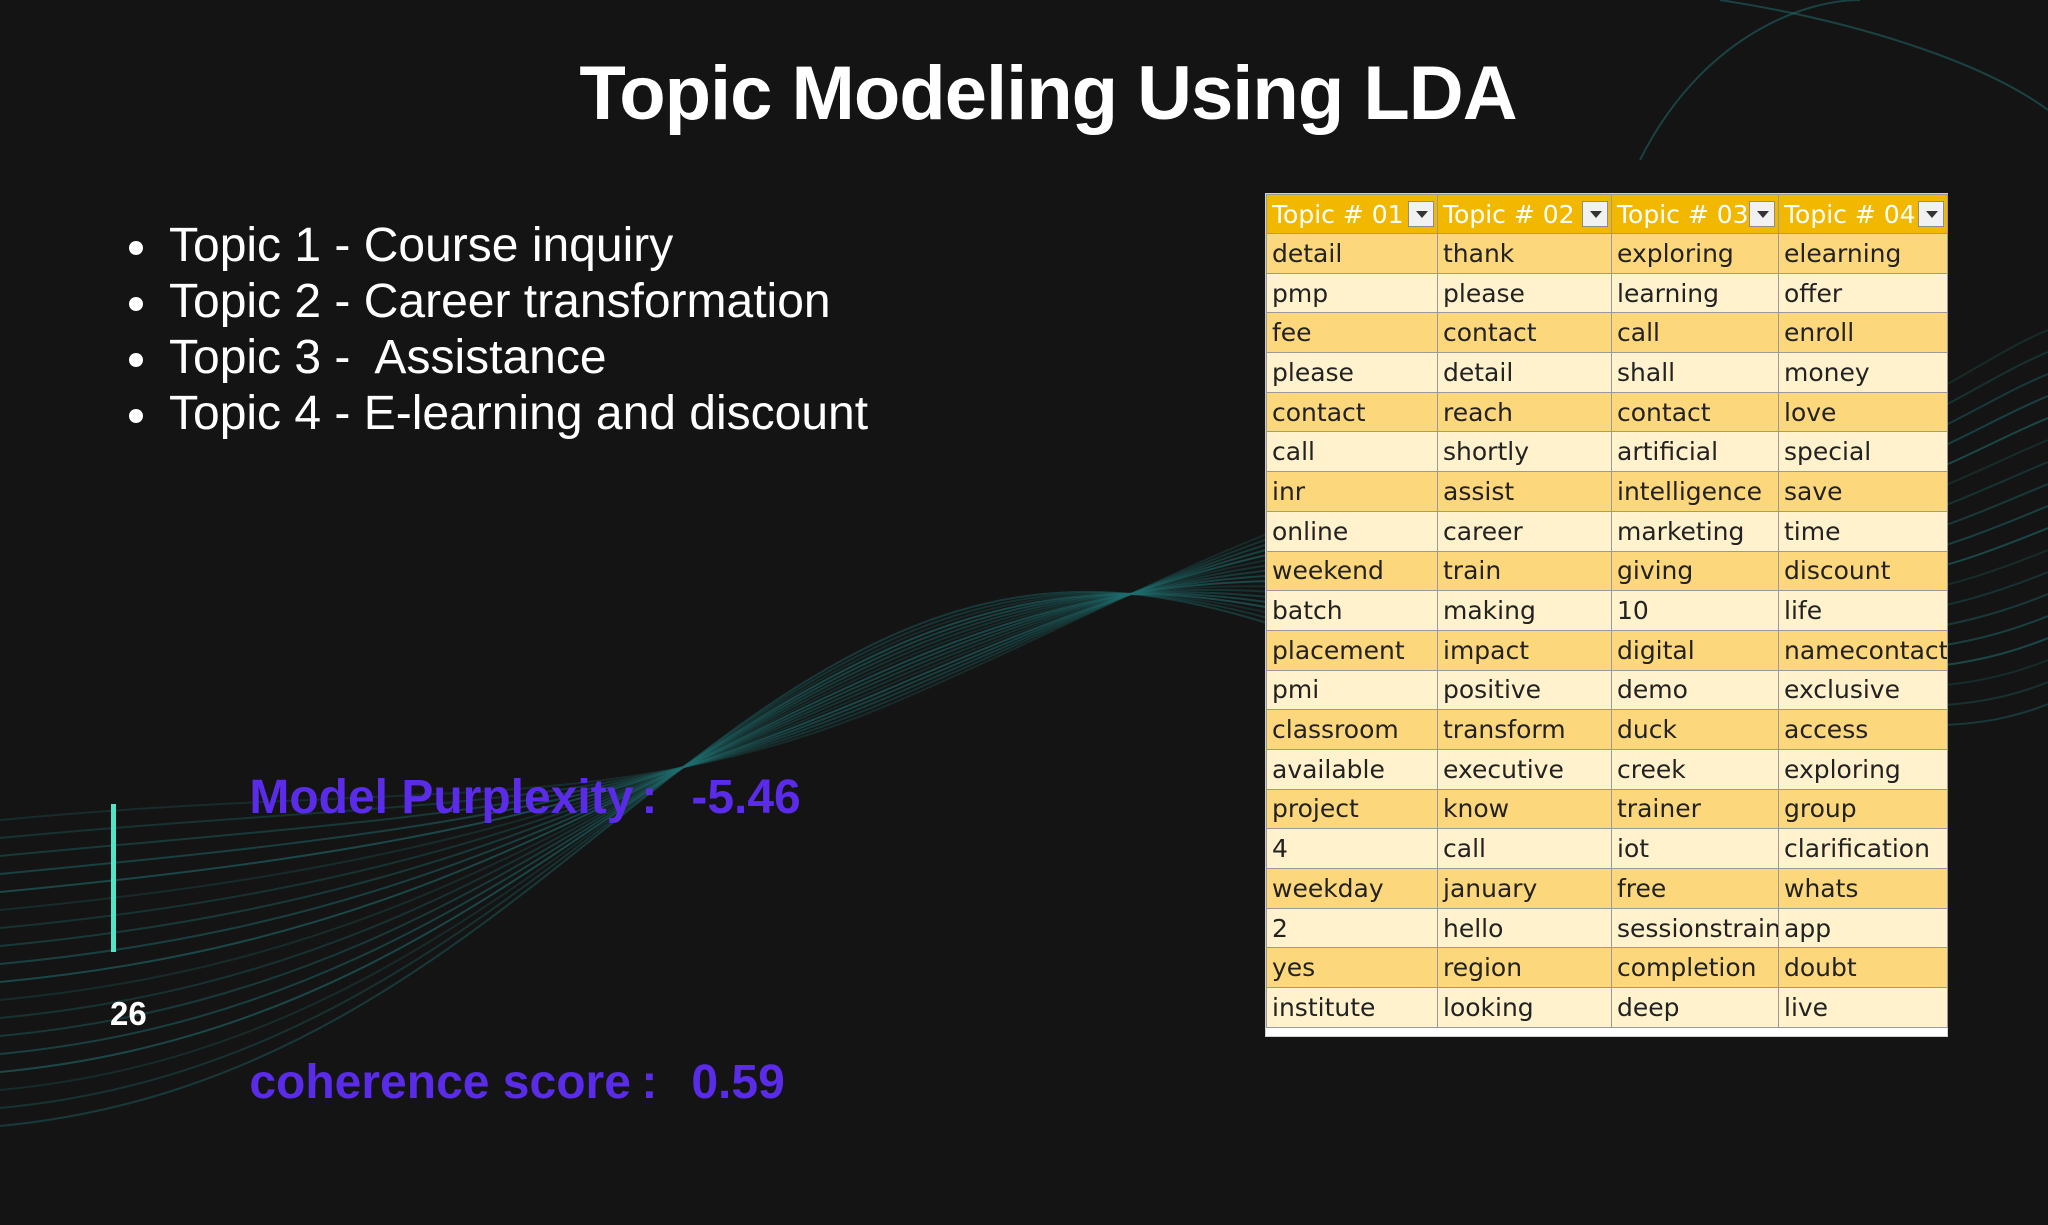 The width and height of the screenshot is (2048, 1225). I want to click on table-cell: weekday, so click(1352, 888).